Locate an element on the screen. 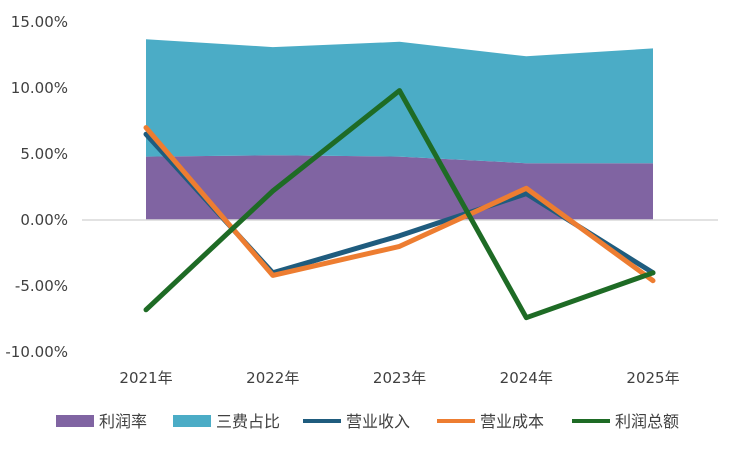 Image resolution: width=750 pixels, height=450 pixels. y-tick-label: -5.00% is located at coordinates (41, 286).